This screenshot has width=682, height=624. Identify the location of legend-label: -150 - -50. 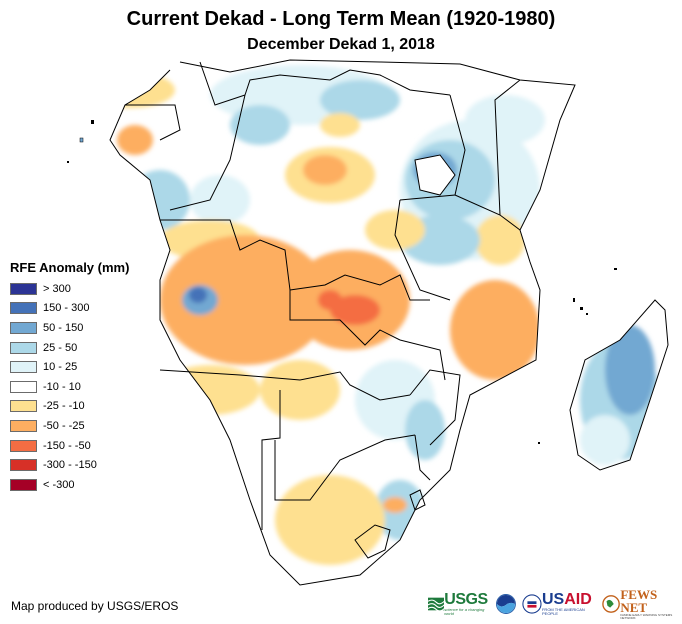
(67, 445).